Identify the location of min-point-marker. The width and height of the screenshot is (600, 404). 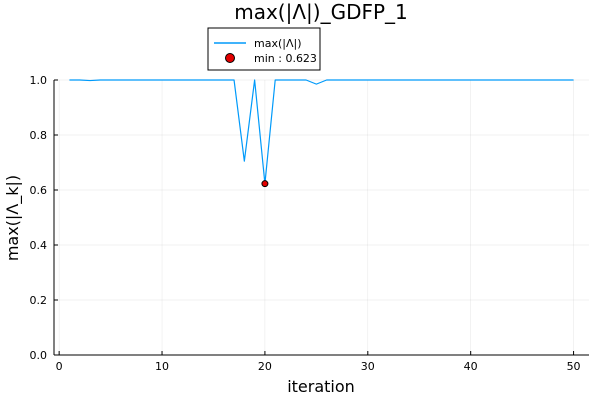
(265, 184).